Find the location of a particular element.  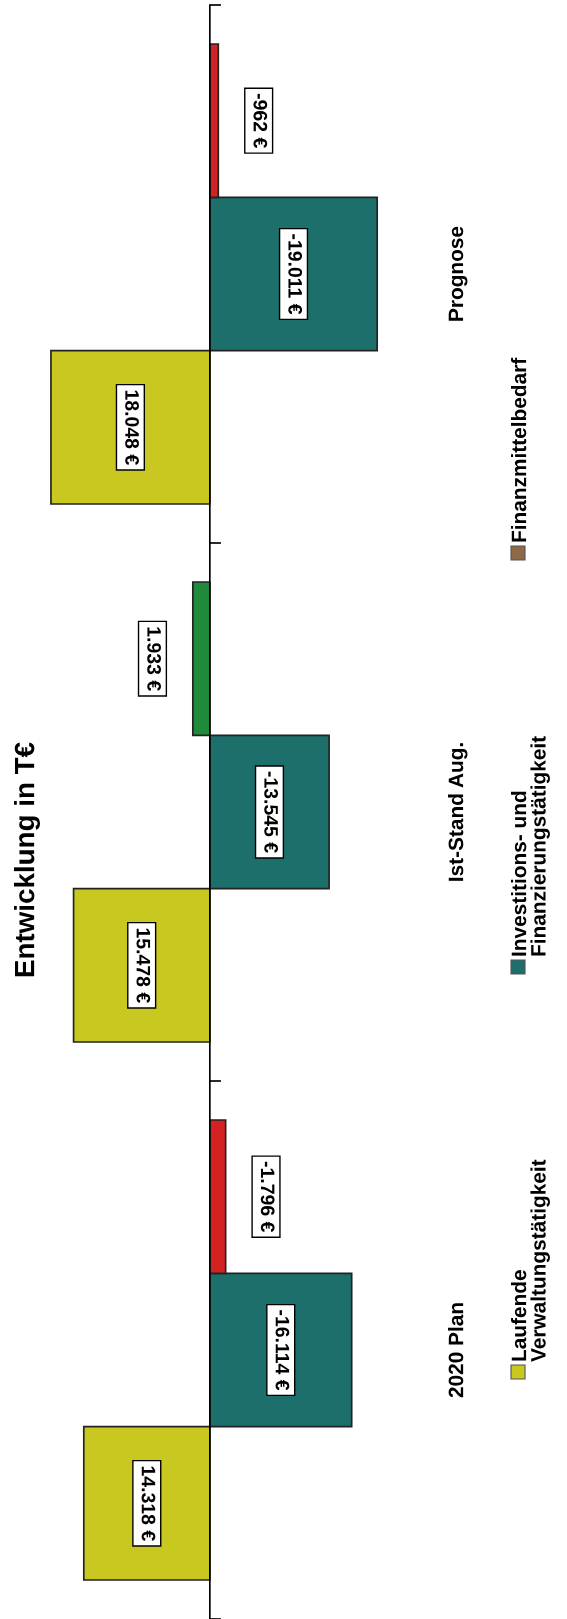

text: Laufende Verwaltungstätigkeit is located at coordinates (530, 1260).